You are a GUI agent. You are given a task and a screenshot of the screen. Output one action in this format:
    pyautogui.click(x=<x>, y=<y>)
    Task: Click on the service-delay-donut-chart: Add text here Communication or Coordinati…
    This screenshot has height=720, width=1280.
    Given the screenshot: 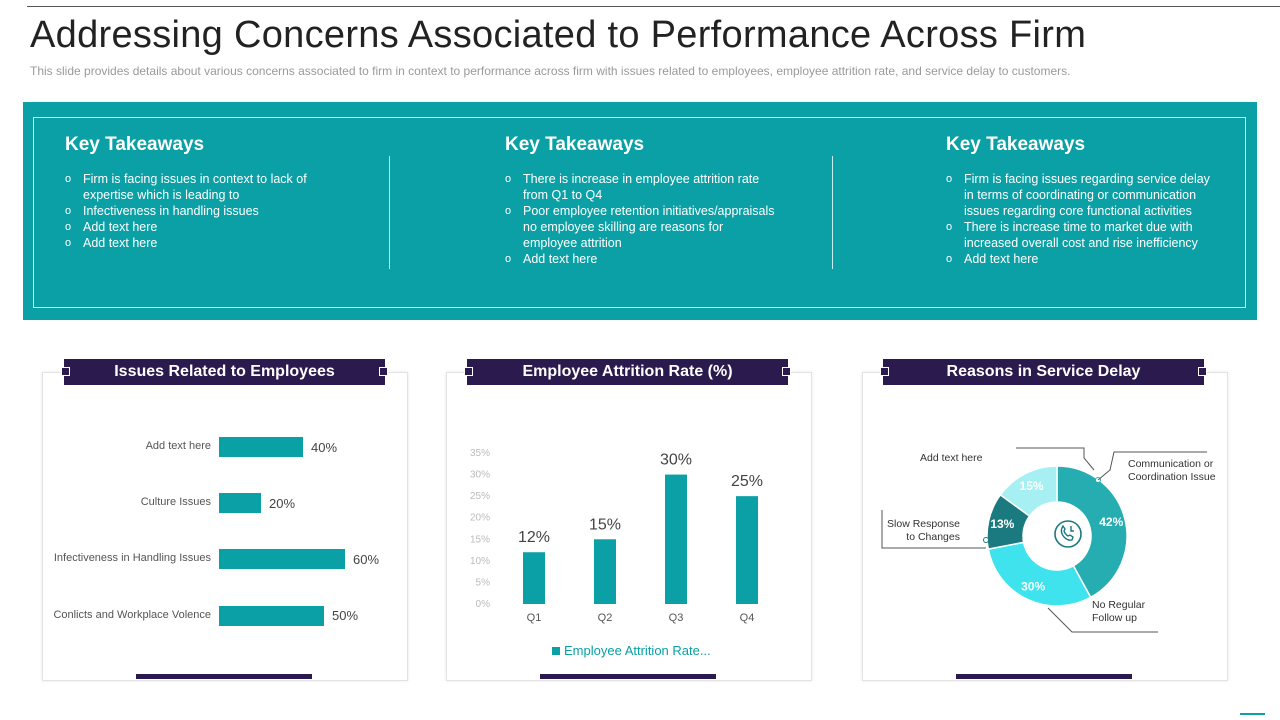 What is the action you would take?
    pyautogui.click(x=1048, y=540)
    